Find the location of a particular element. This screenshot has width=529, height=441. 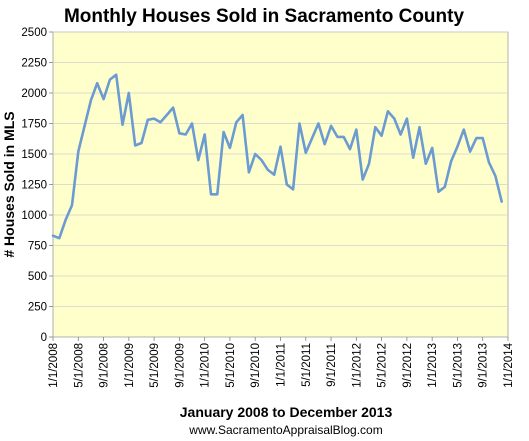

x-tick-label: 1/1/2009 is located at coordinates (130, 365).